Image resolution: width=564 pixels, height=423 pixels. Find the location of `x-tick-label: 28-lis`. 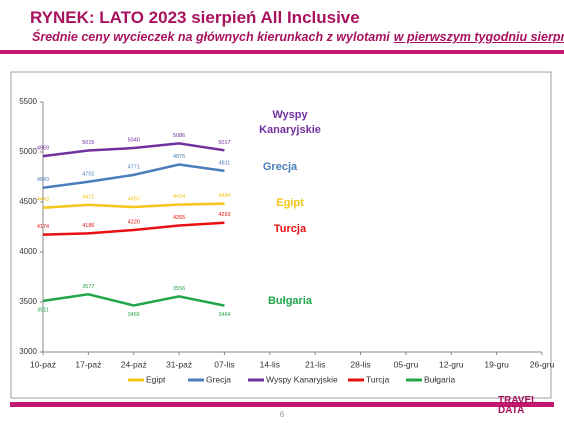

x-tick-label: 28-lis is located at coordinates (360, 364).